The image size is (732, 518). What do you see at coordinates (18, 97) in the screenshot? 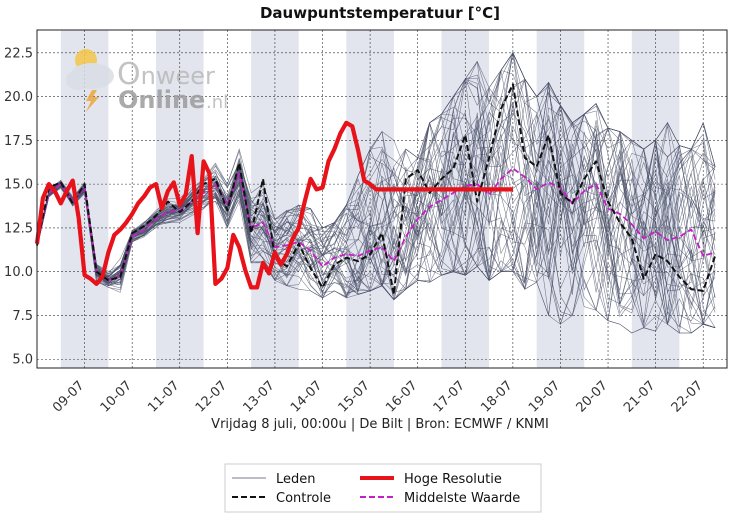
I see `y-tick-label: 20.0` at bounding box center [18, 97].